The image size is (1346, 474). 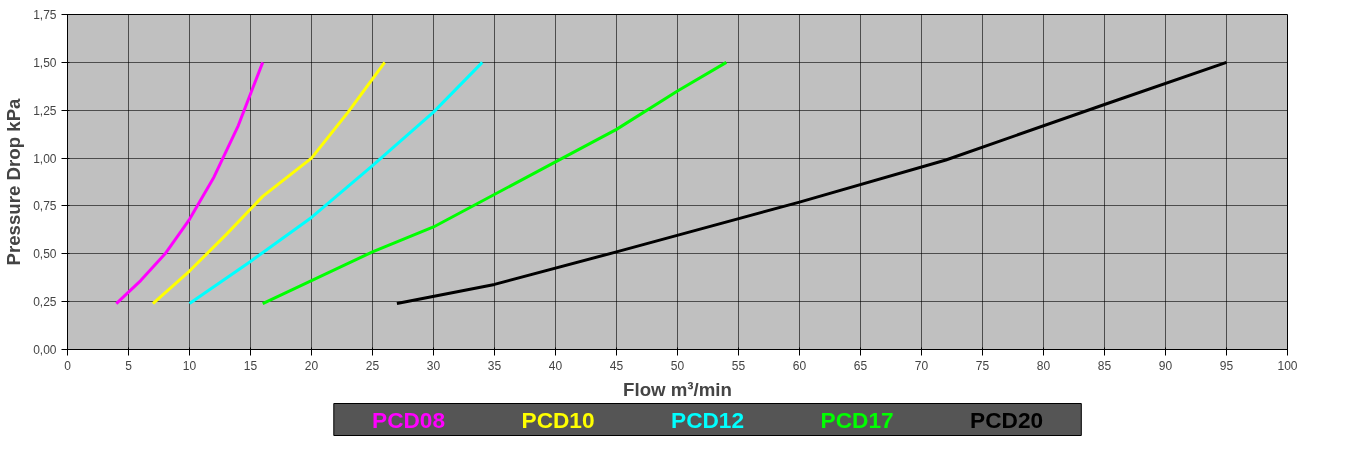 What do you see at coordinates (45, 62) in the screenshot?
I see `y-tick-label: 1,50` at bounding box center [45, 62].